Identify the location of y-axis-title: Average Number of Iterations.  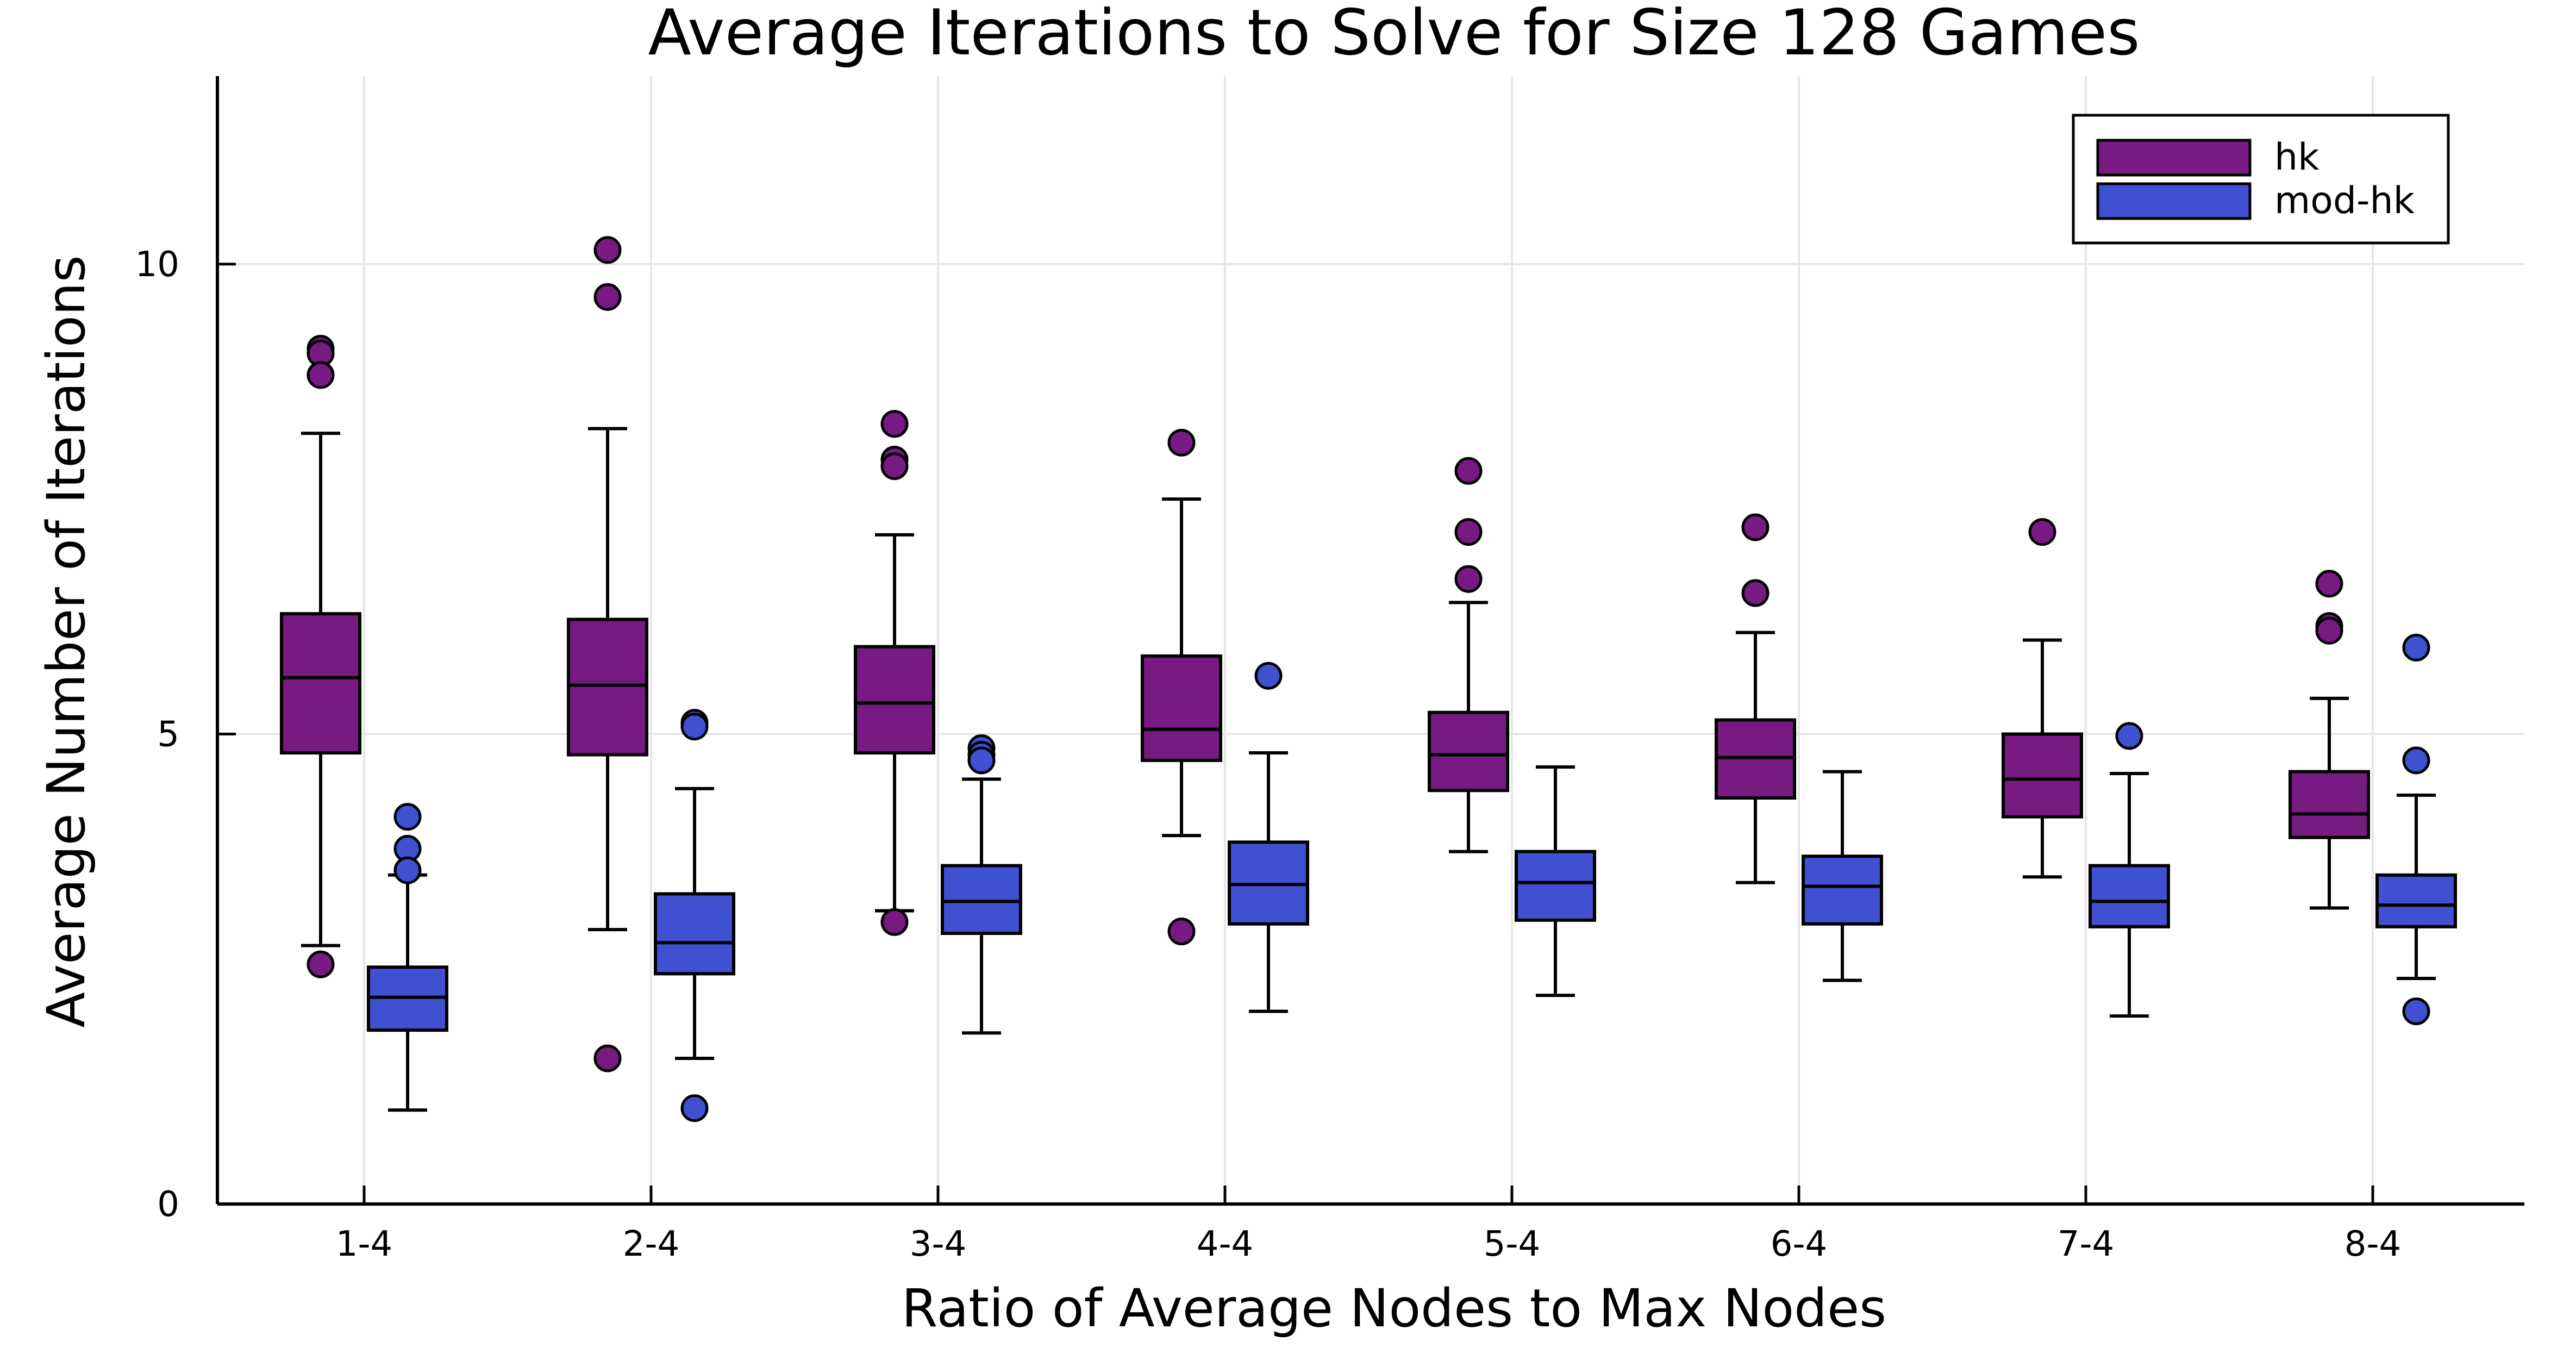
(66, 641).